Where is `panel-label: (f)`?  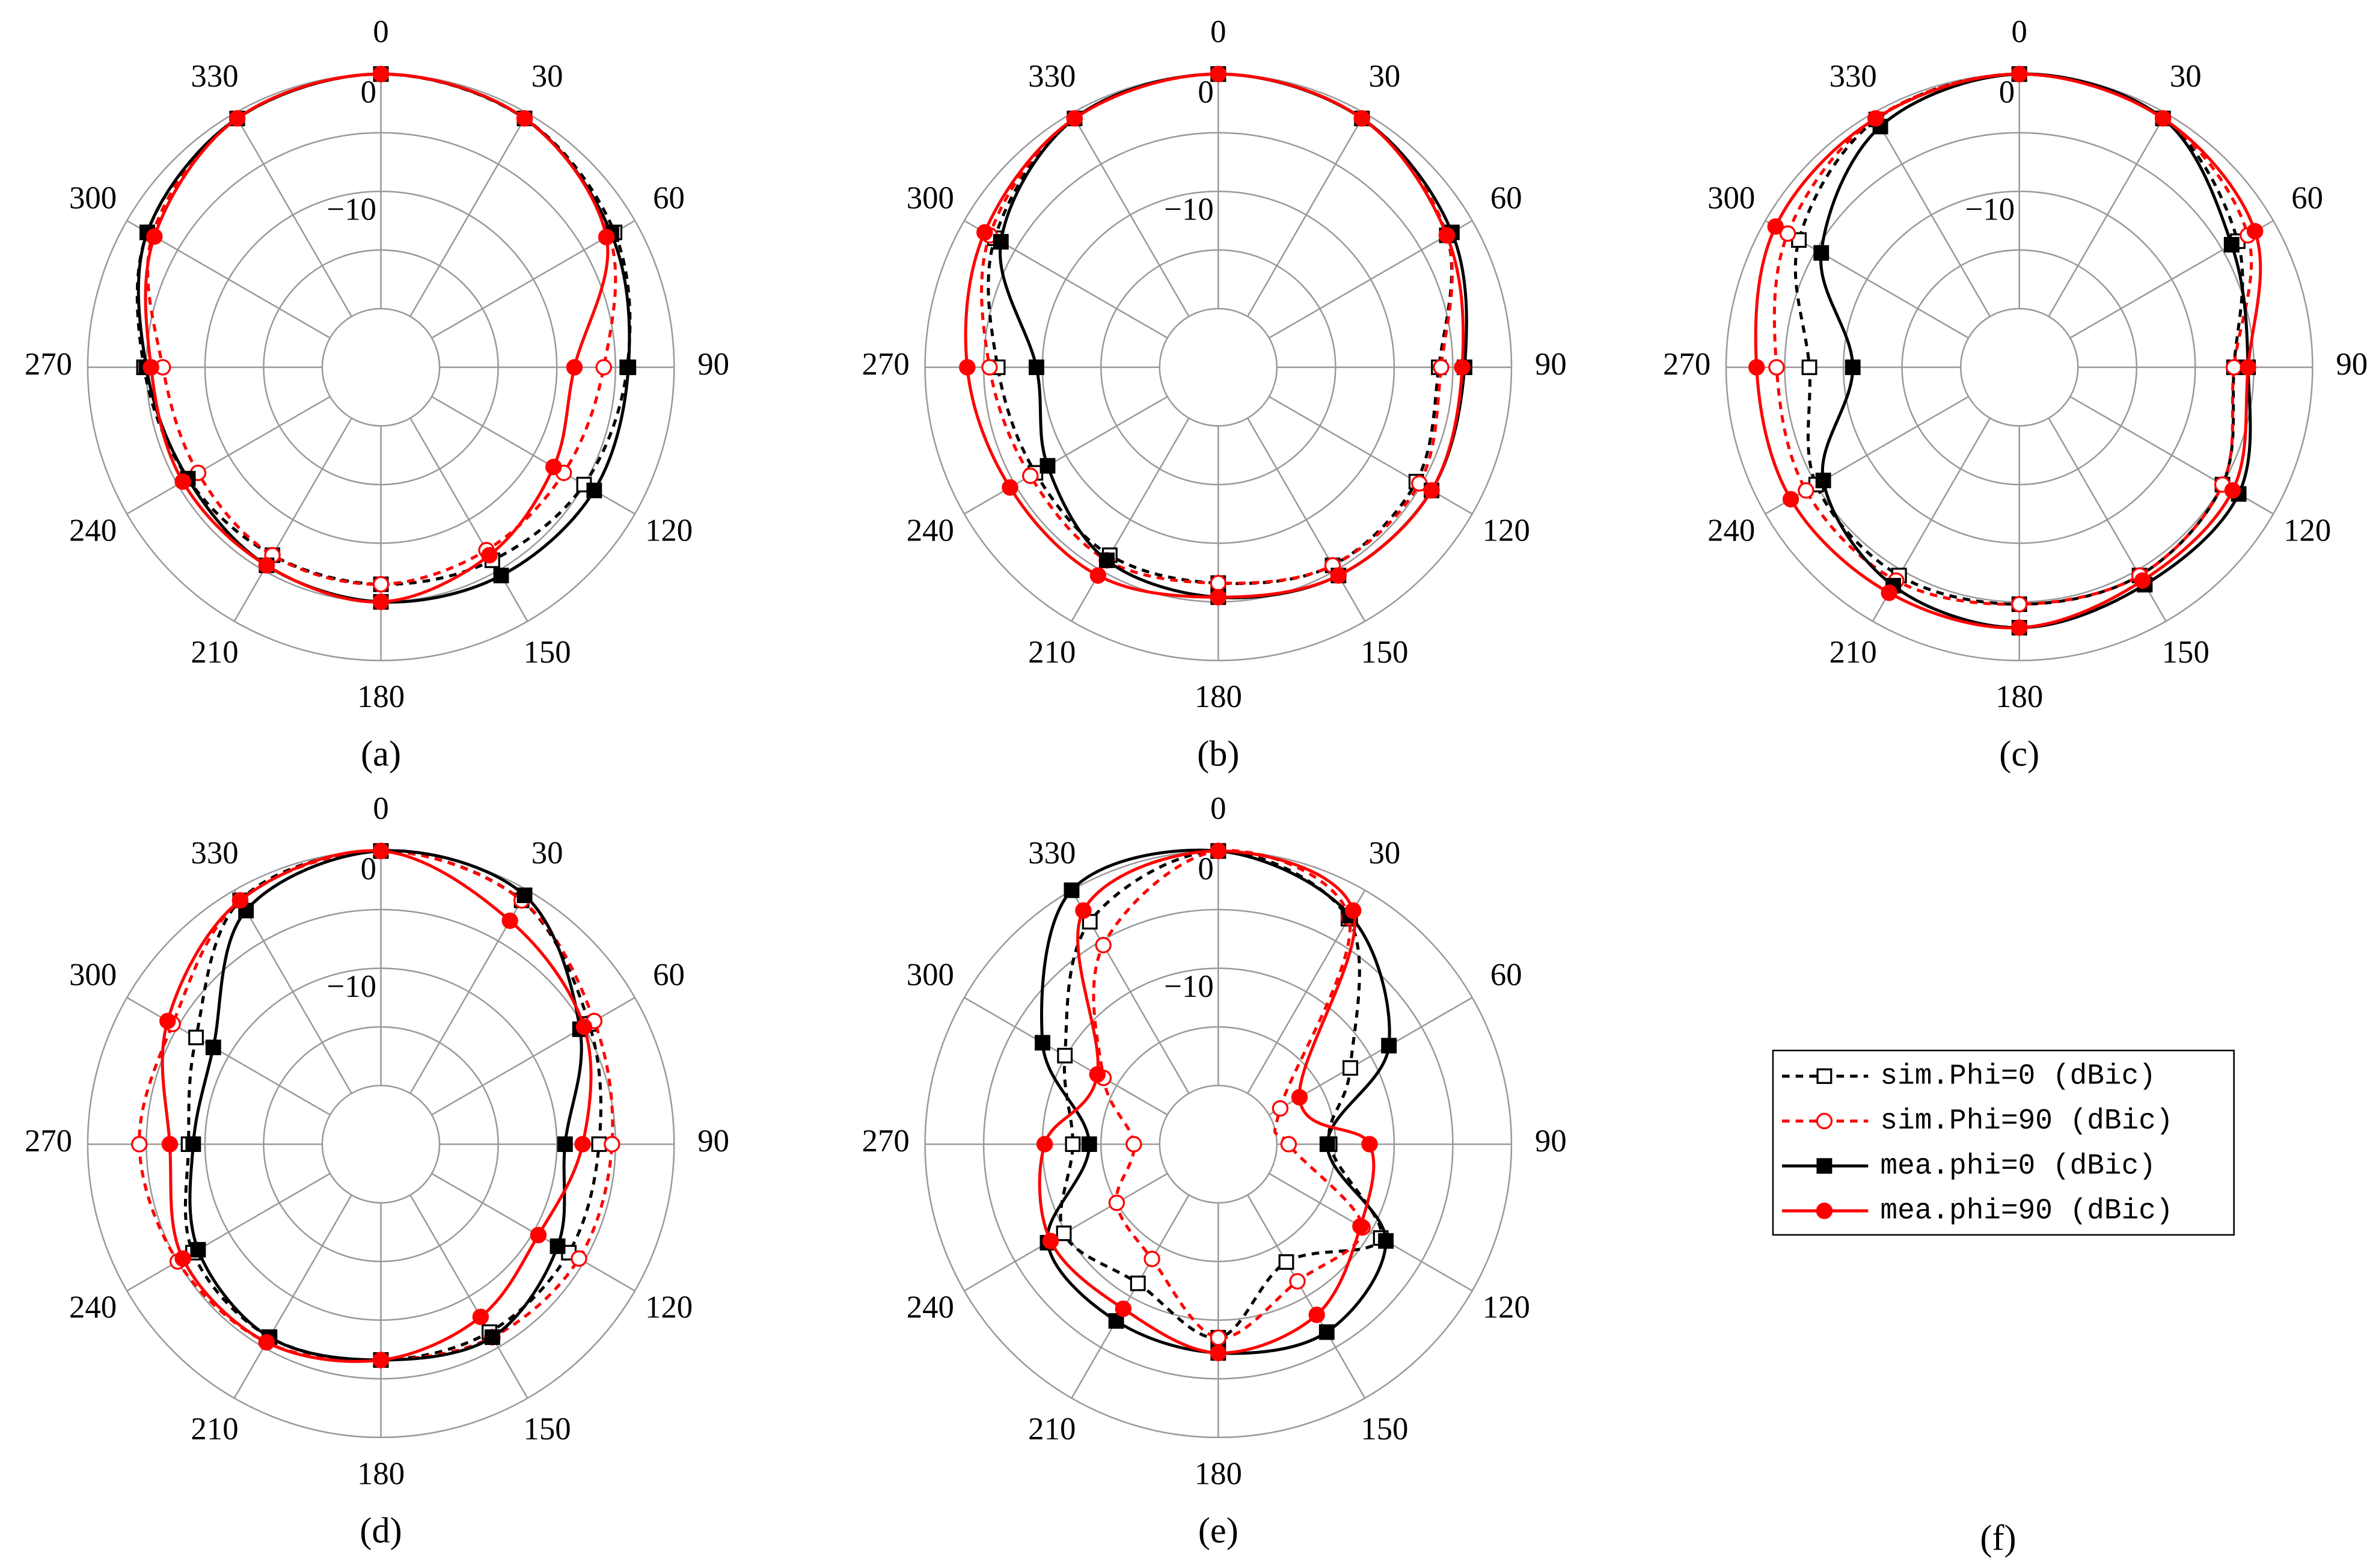 panel-label: (f) is located at coordinates (1998, 1538).